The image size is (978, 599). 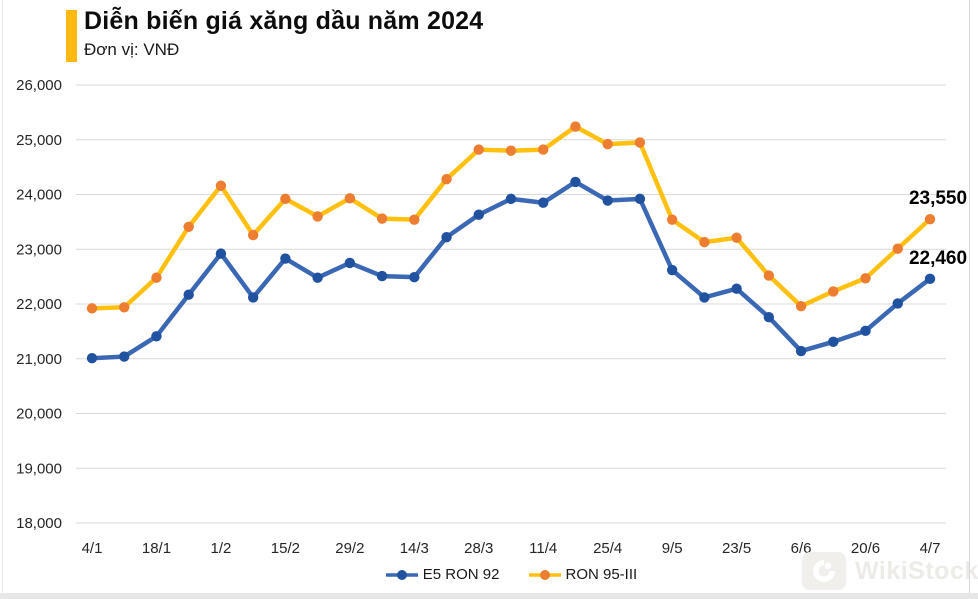 What do you see at coordinates (39, 195) in the screenshot?
I see `y-tick-label: 24,000` at bounding box center [39, 195].